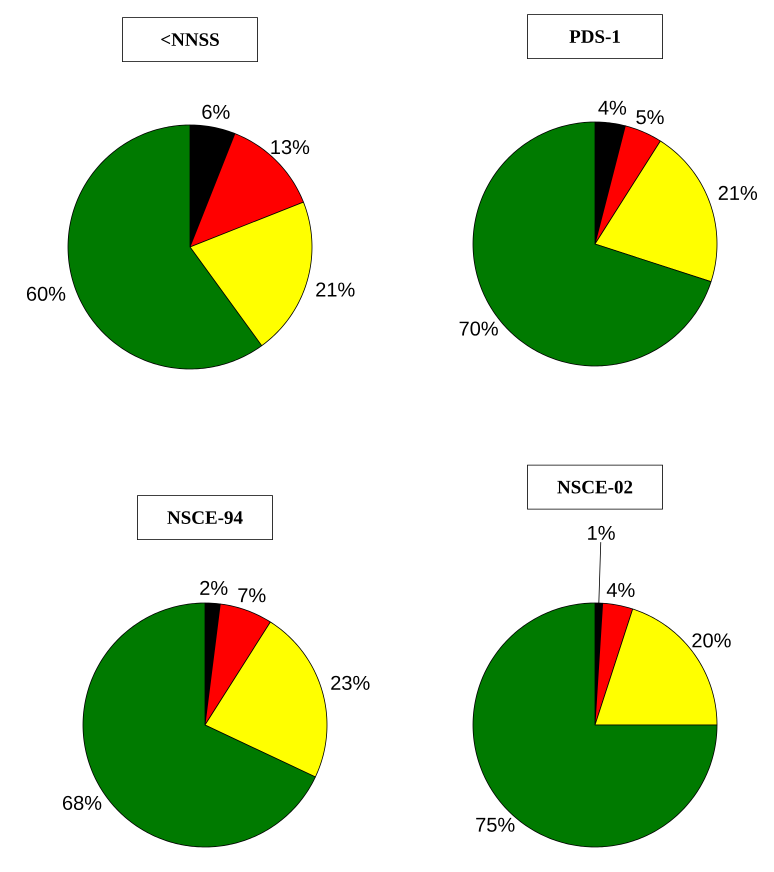 Image resolution: width=774 pixels, height=872 pixels. What do you see at coordinates (46, 293) in the screenshot?
I see `data-label: 60%` at bounding box center [46, 293].